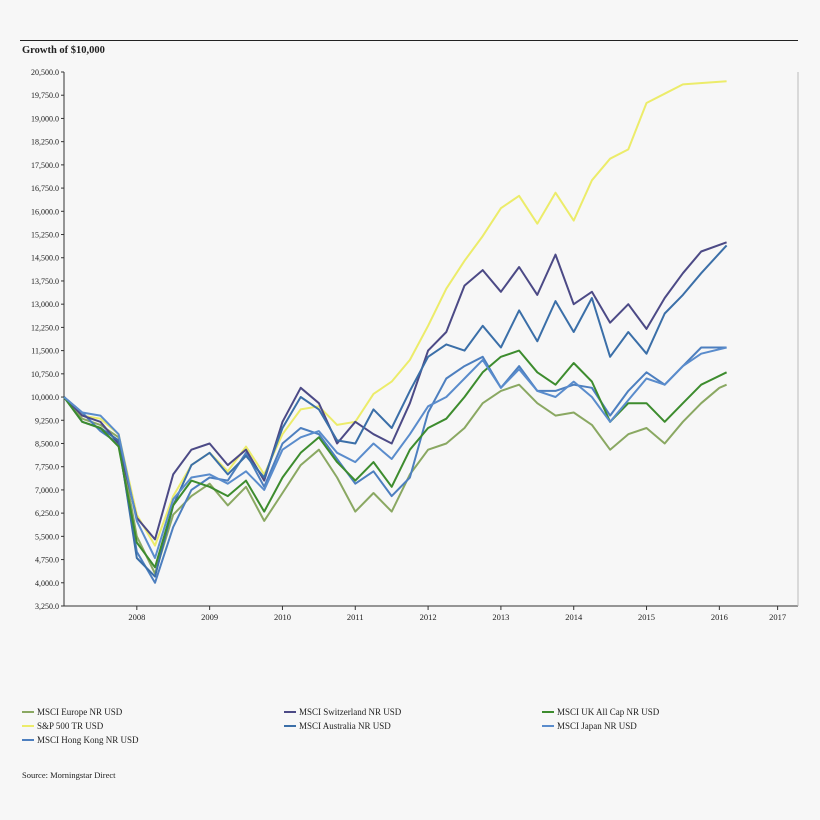  I want to click on y-tick-label: 19,750.0, so click(45, 95).